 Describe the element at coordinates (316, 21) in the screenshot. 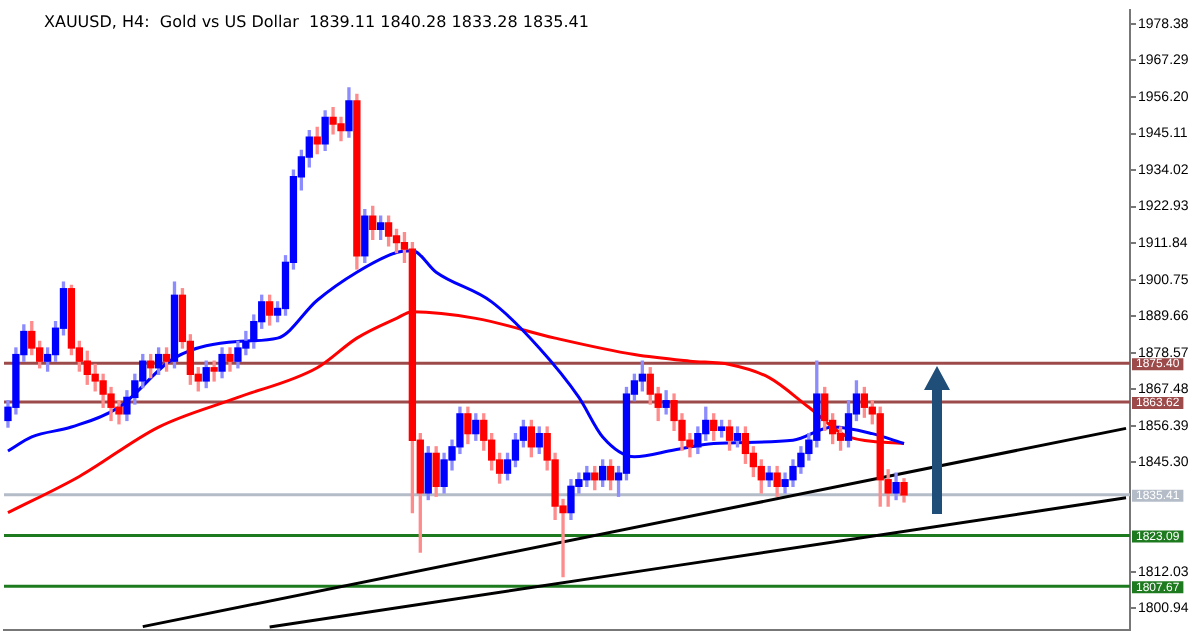

I see `chart-title: XAUUSD, H4: Gold vs US Dollar 1839.11 1840.28 1833.28 1835.41` at that location.